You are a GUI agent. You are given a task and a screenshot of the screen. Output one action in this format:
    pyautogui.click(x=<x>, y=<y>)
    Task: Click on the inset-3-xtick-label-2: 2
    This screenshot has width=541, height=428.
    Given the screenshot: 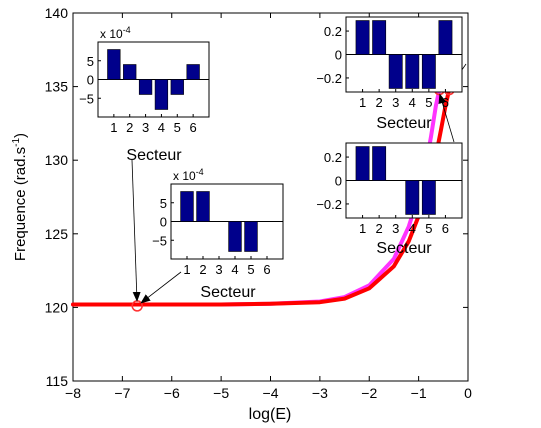 What is the action you would take?
    pyautogui.click(x=379, y=102)
    